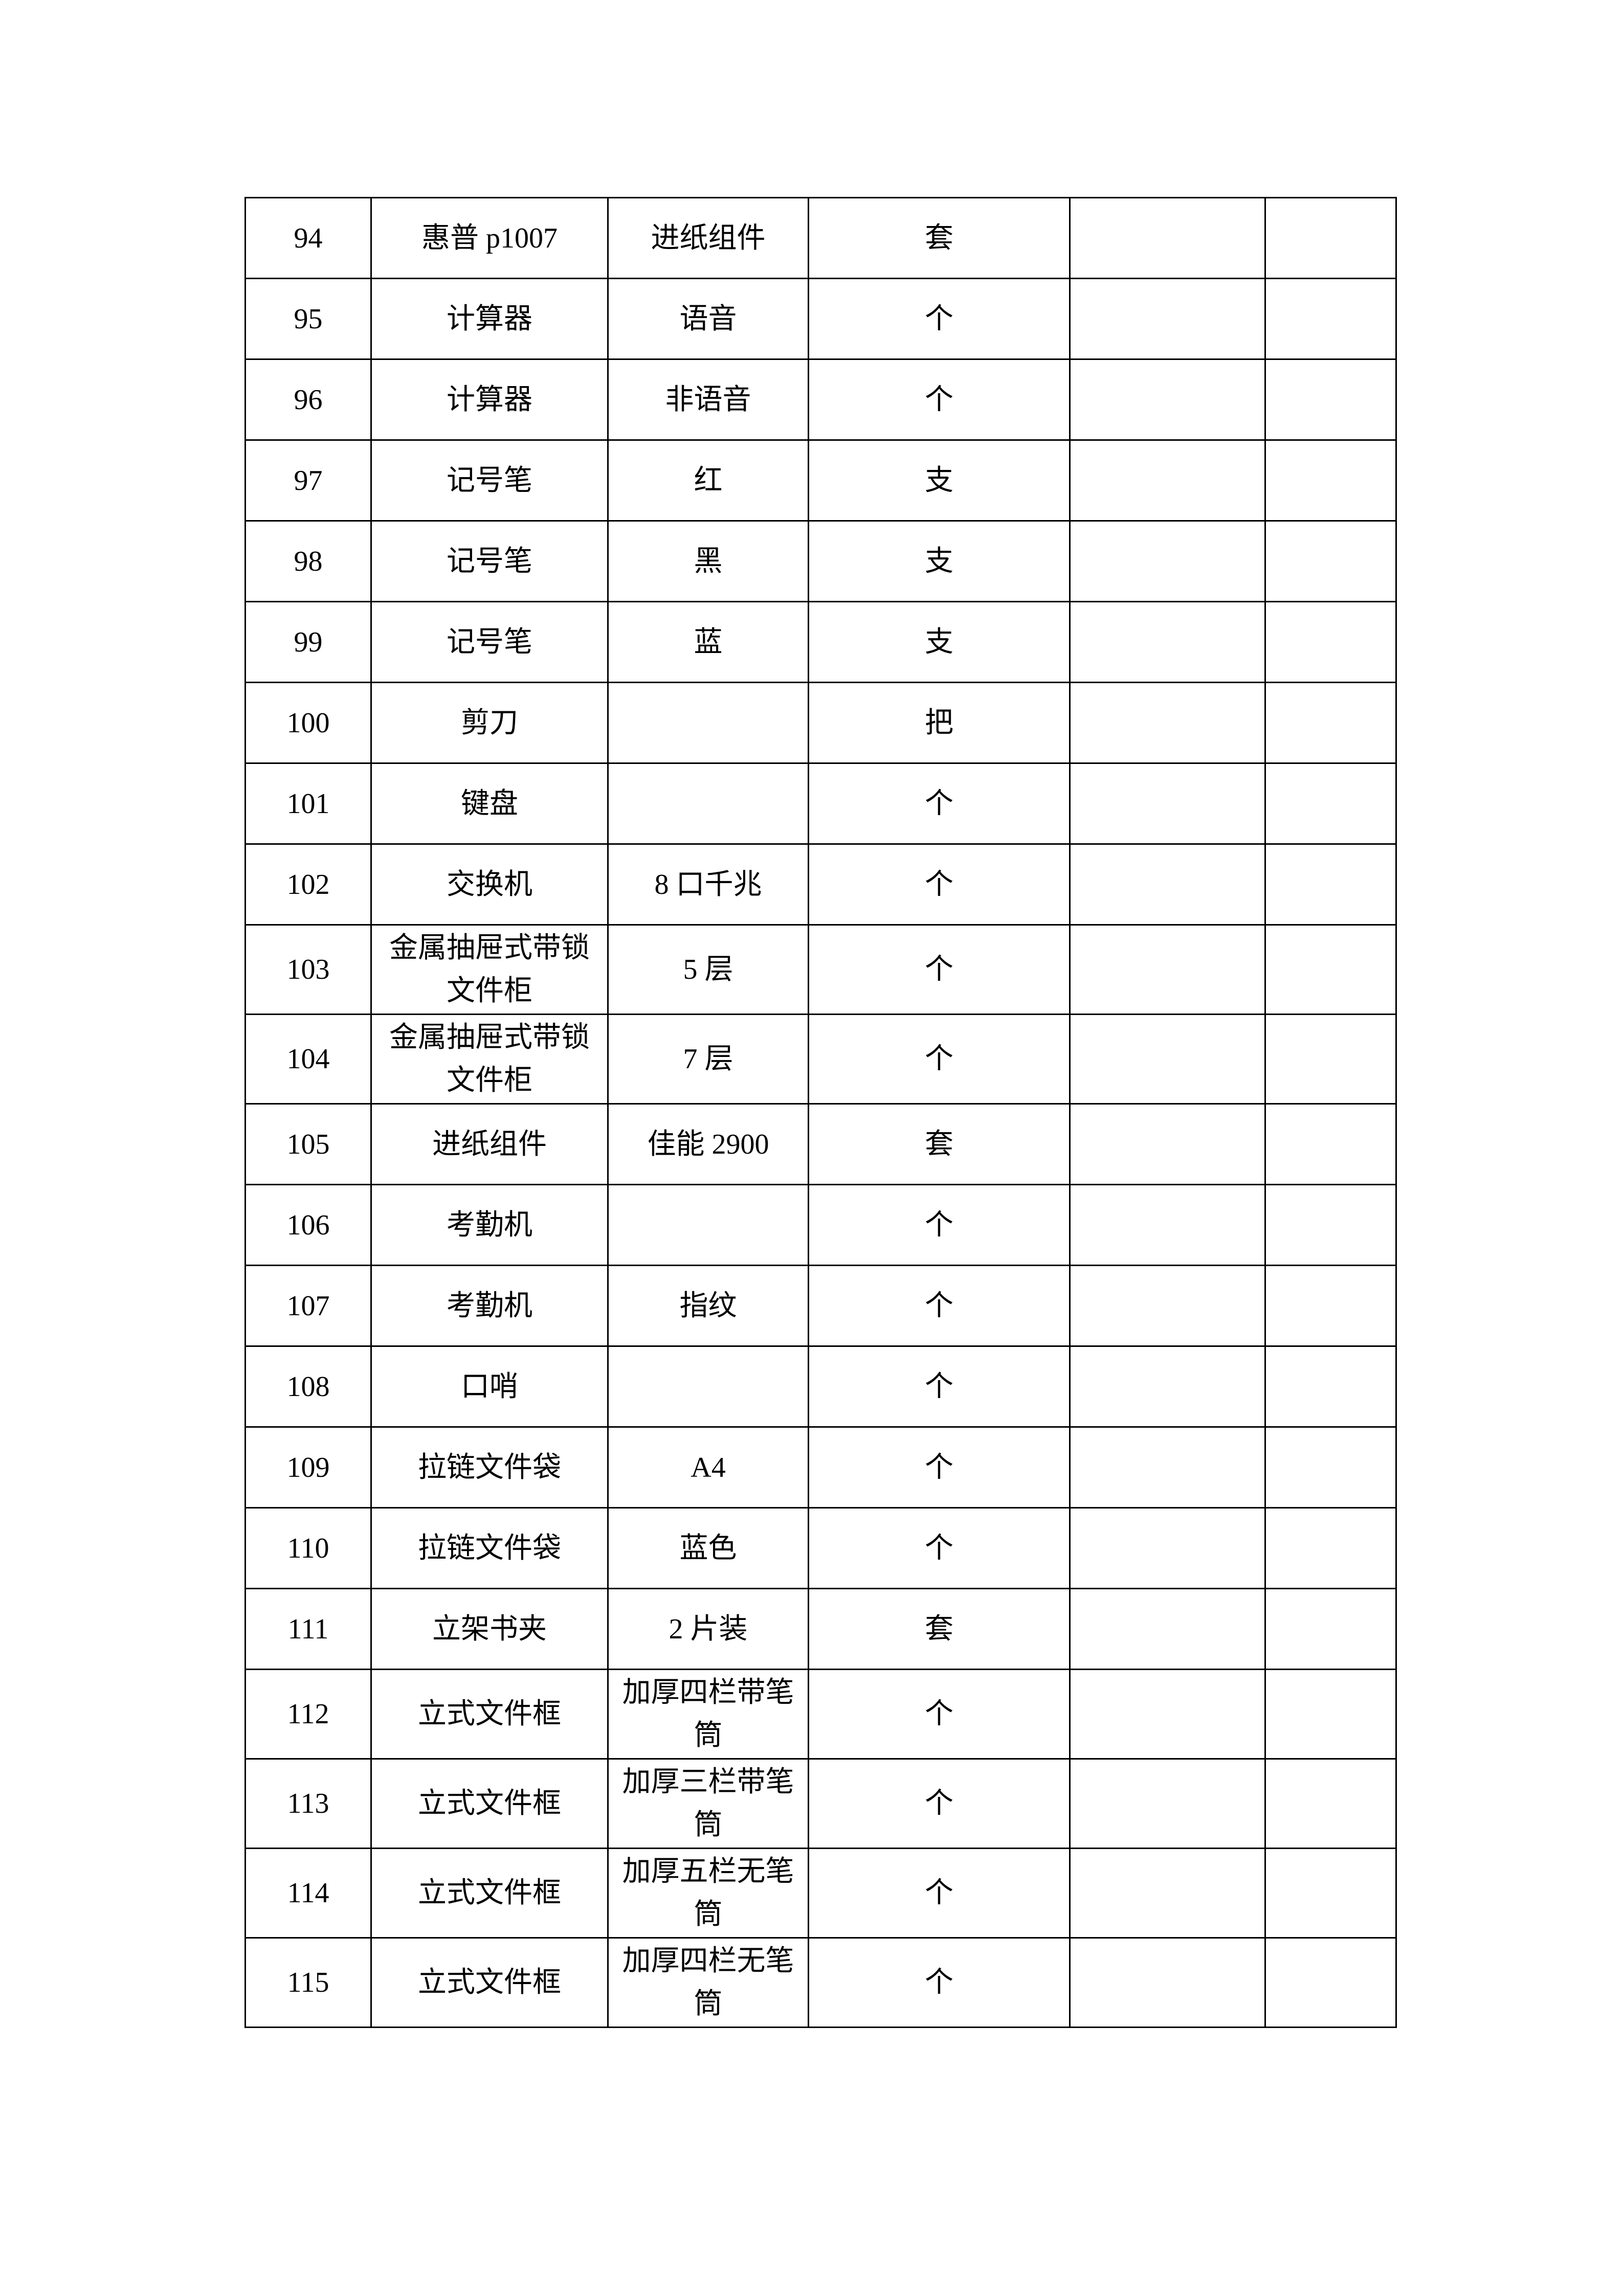 This screenshot has width=1624, height=2296. I want to click on item-spec-cell: 5 层, so click(708, 970).